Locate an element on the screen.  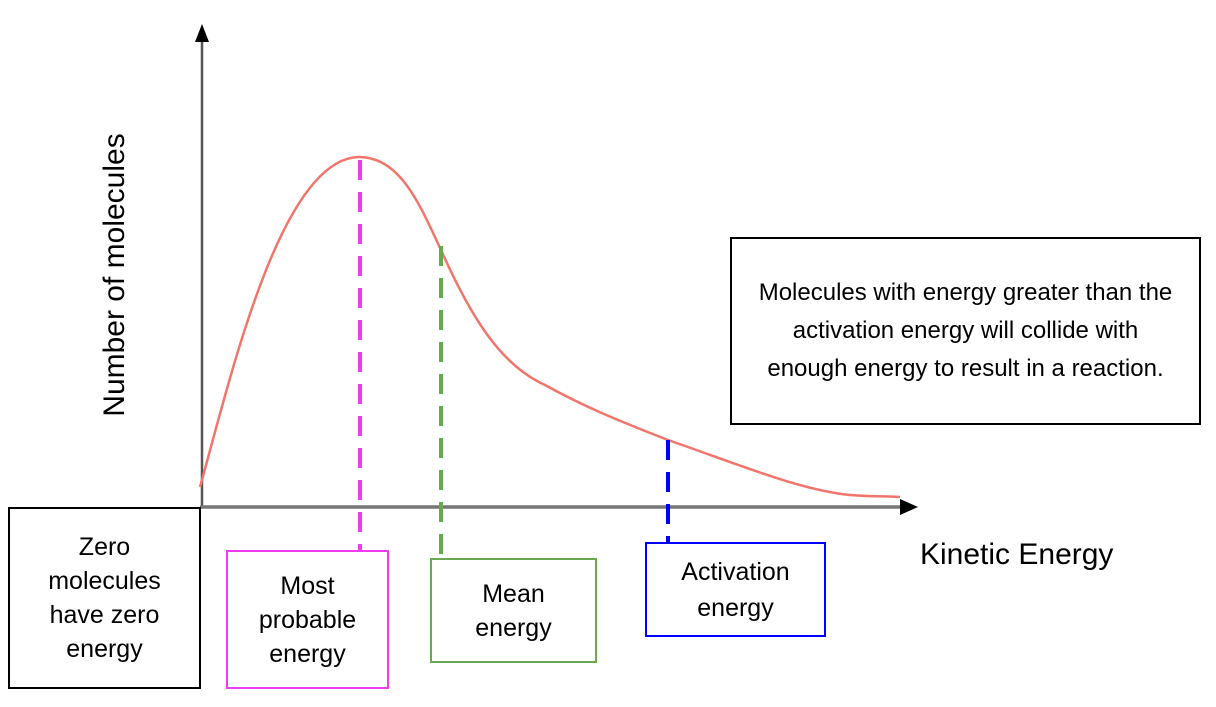
most-probable-box: Most probable energy is located at coordinates (307, 619).